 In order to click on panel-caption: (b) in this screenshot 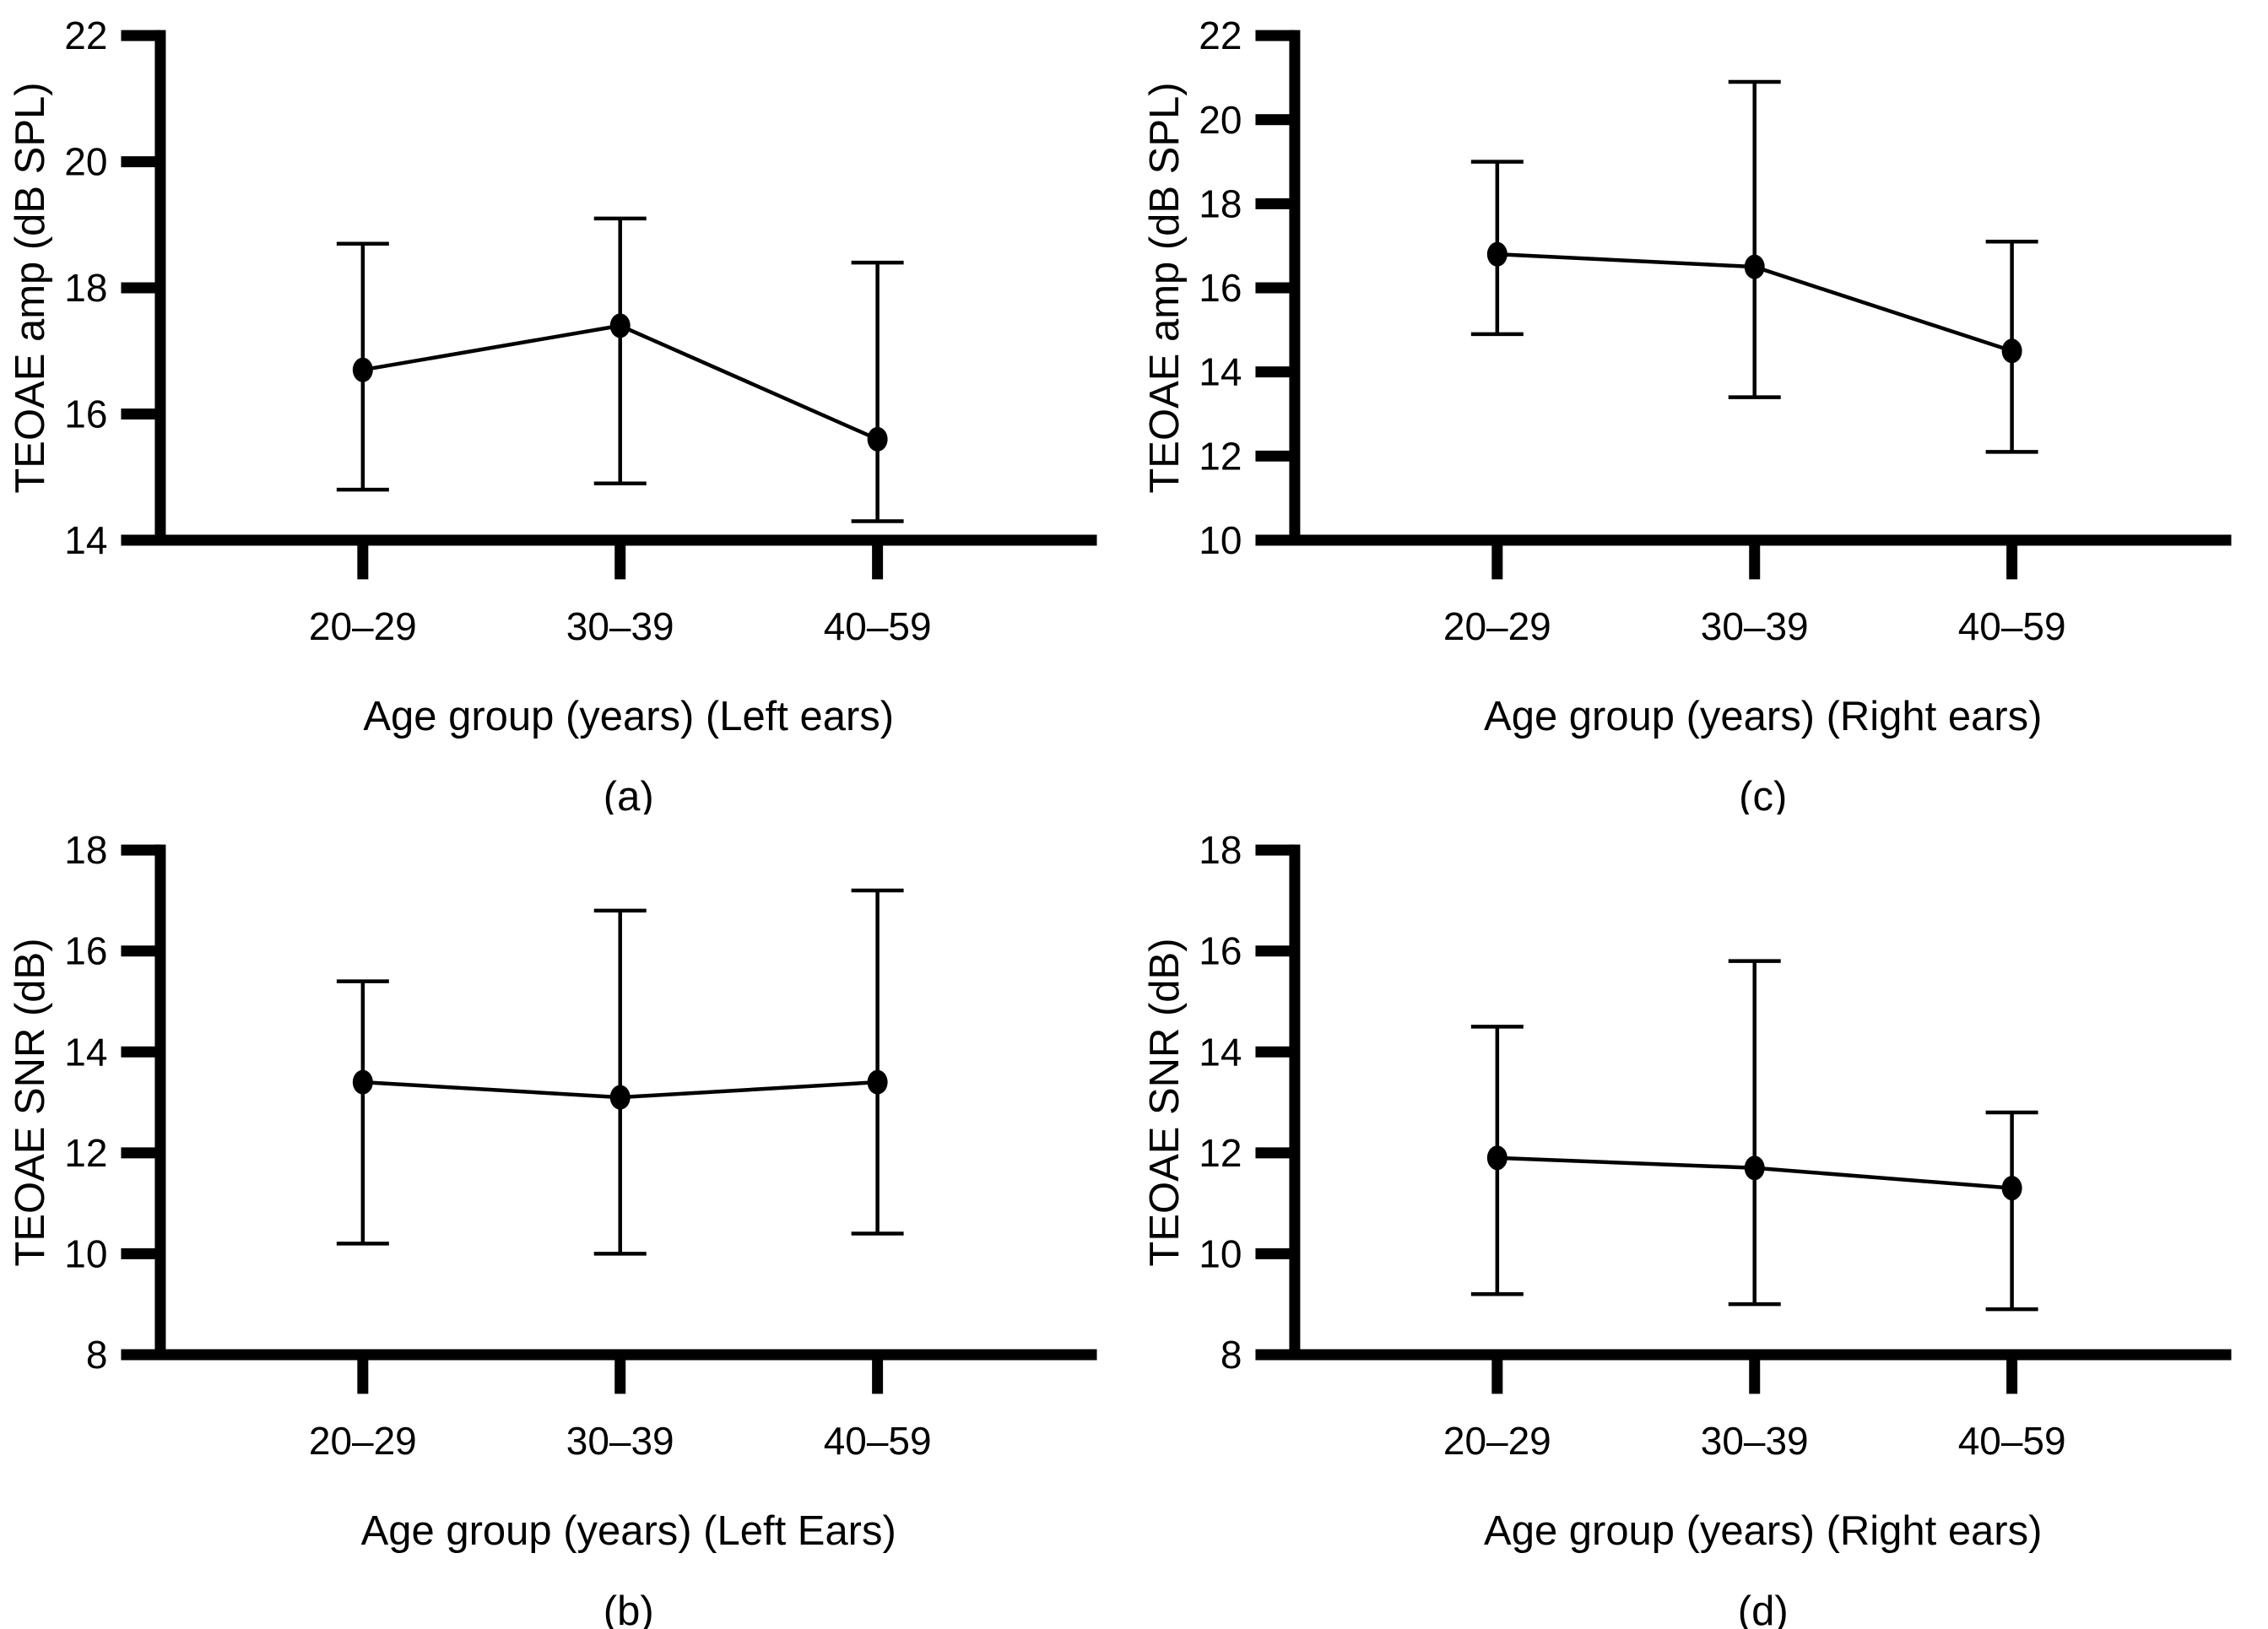, I will do `click(629, 1608)`.